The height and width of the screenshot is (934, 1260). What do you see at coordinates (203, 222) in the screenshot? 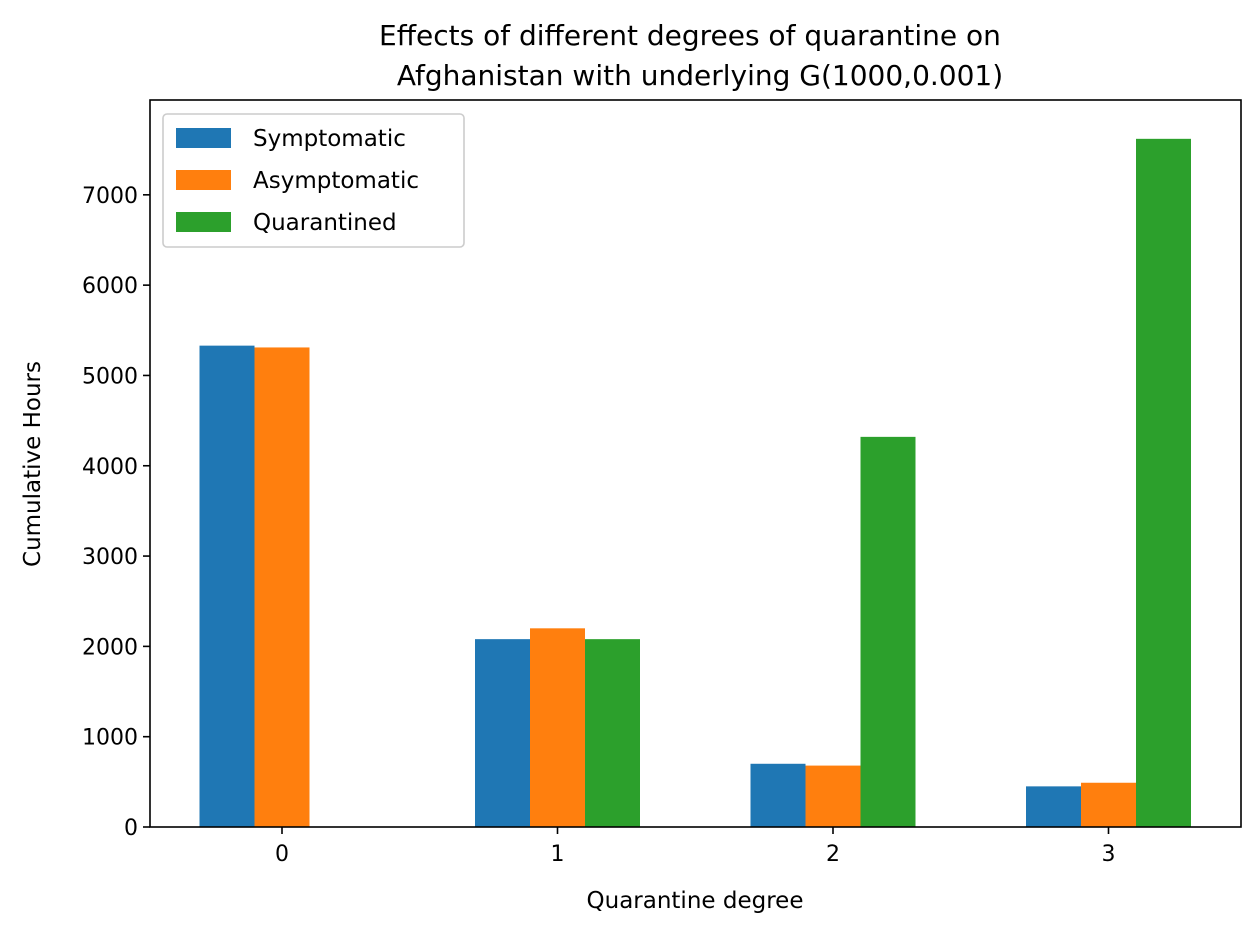
I see `legend-swatch-quarantined` at bounding box center [203, 222].